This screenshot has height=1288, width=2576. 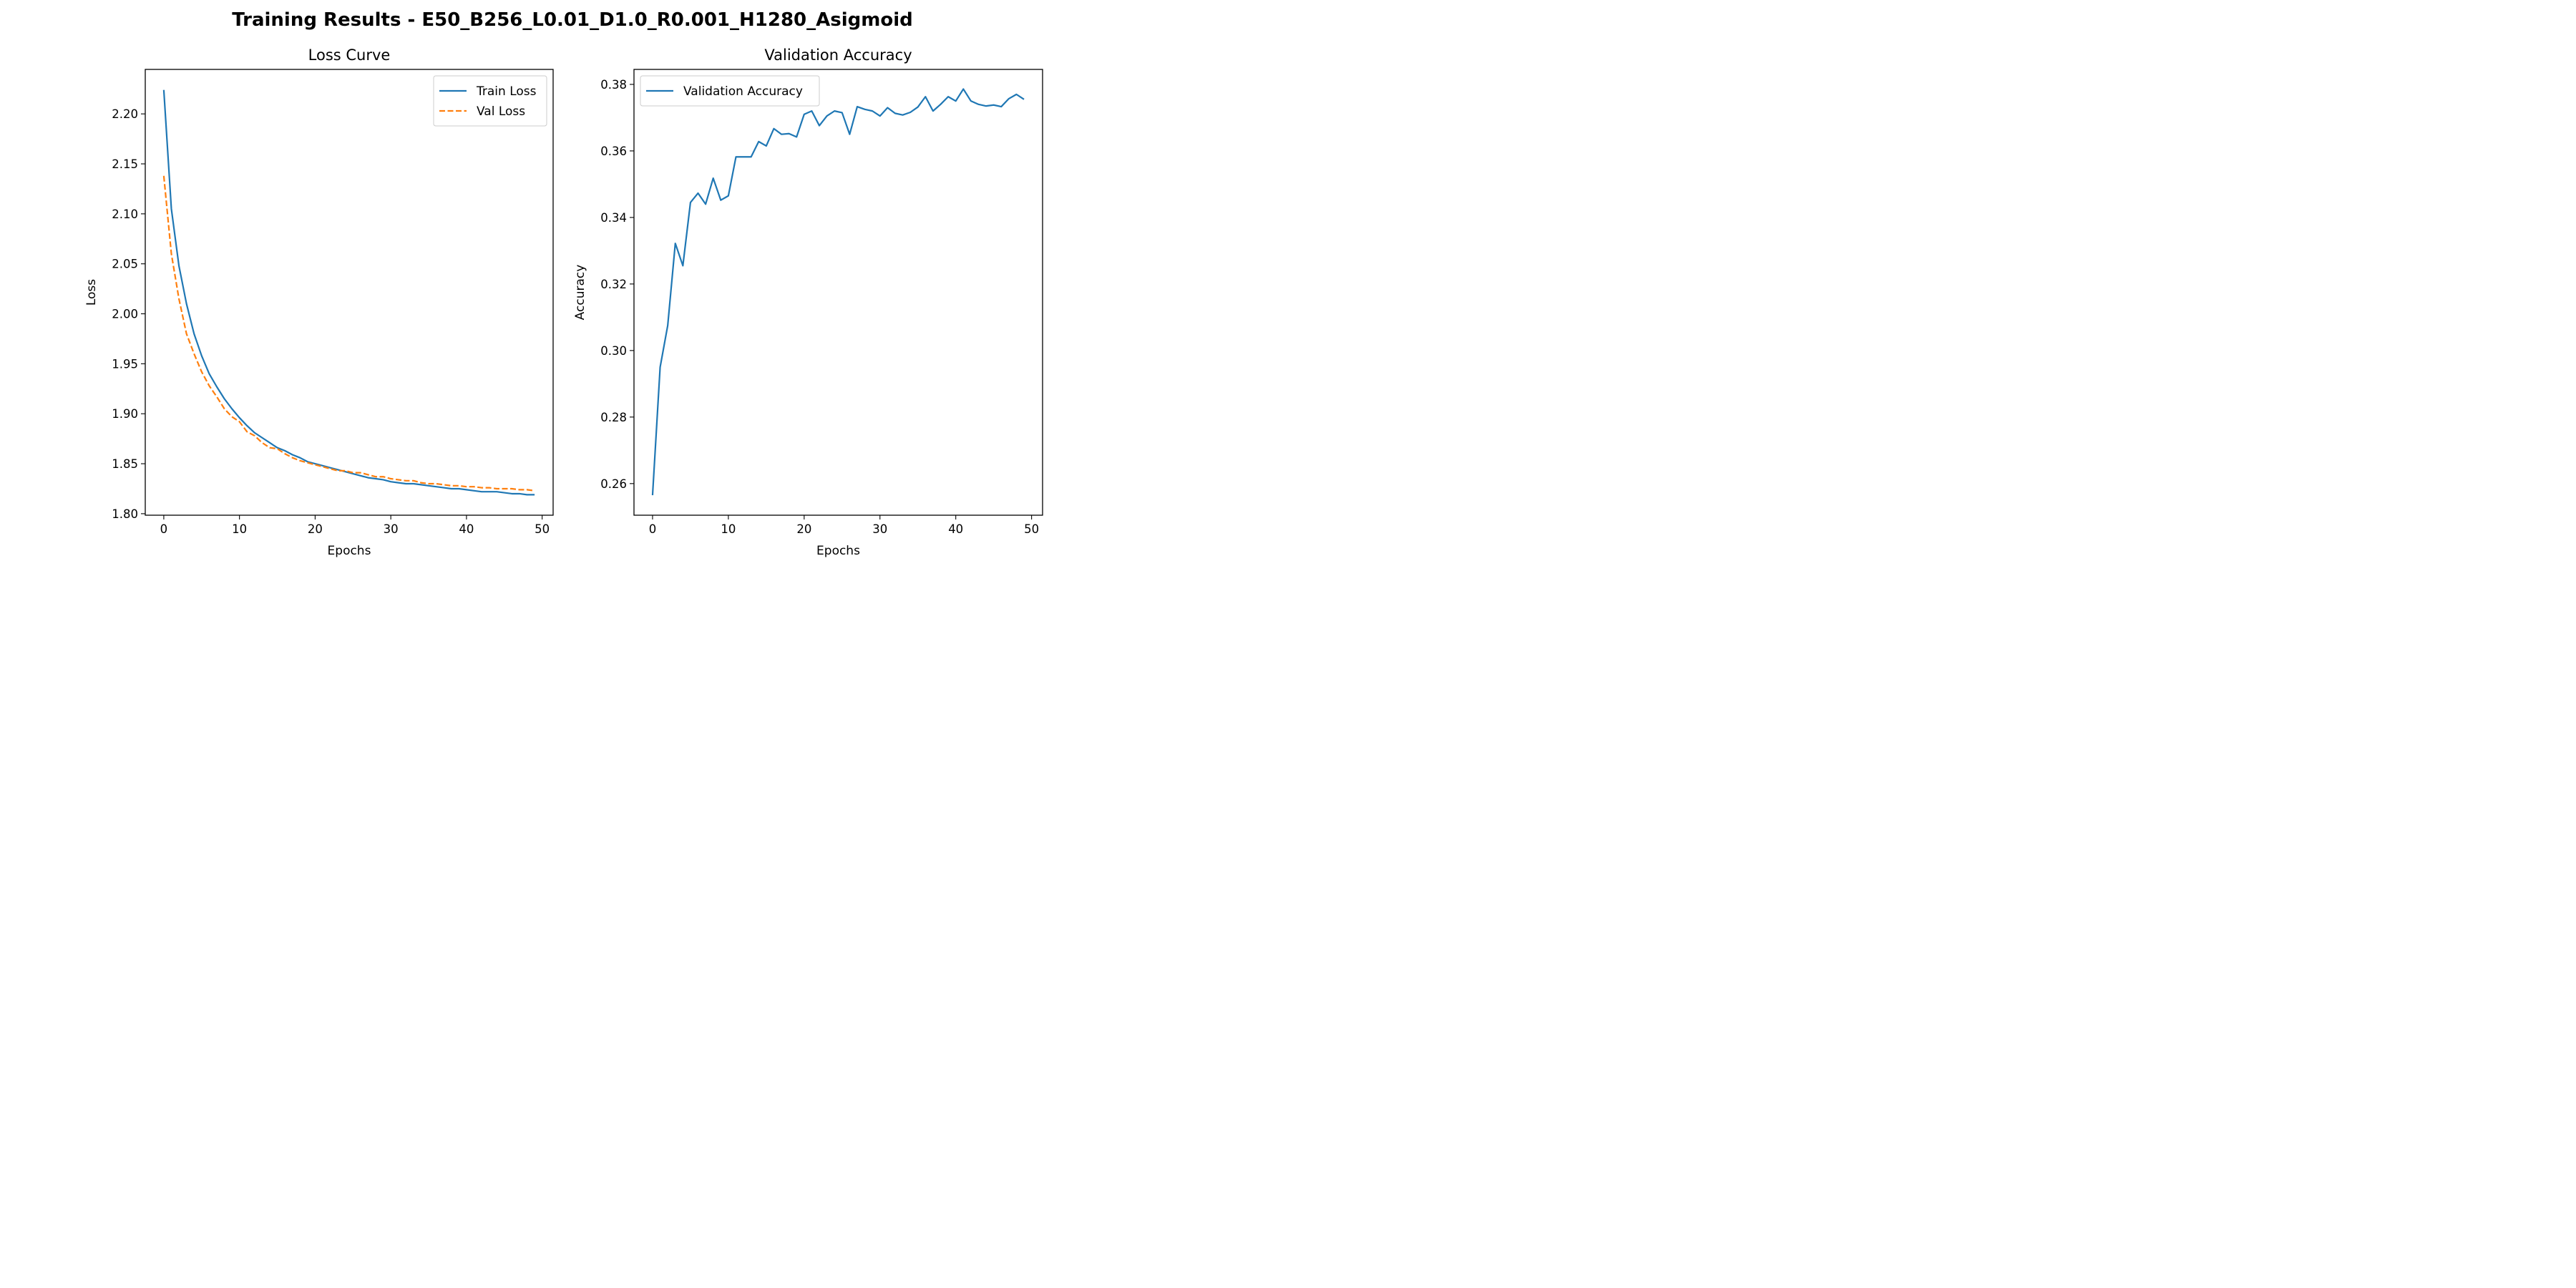 I want to click on y-tick-label: 1.90, so click(x=125, y=414).